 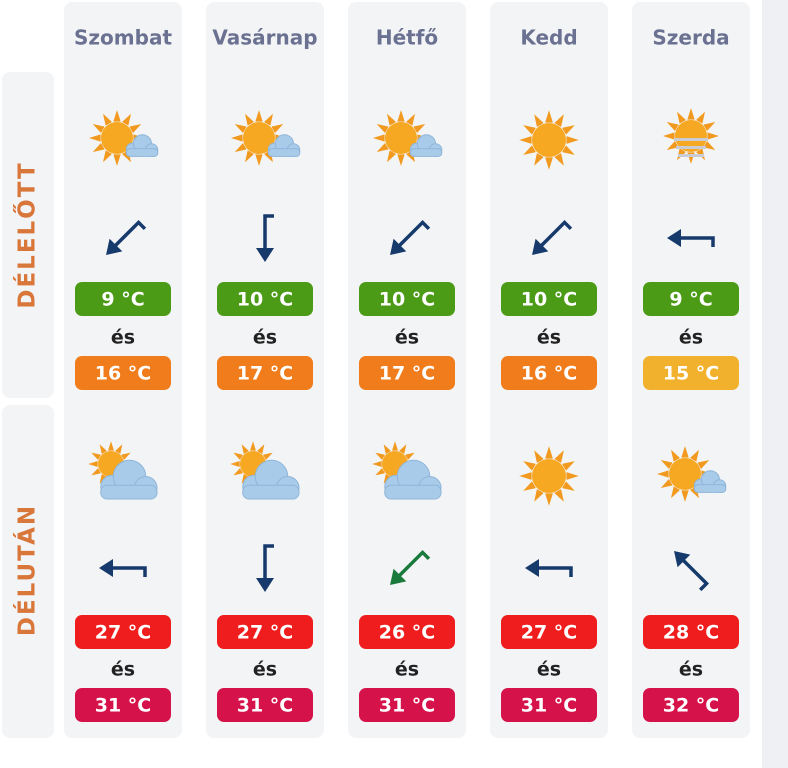 I want to click on temp-label: 10 °C, so click(x=549, y=300).